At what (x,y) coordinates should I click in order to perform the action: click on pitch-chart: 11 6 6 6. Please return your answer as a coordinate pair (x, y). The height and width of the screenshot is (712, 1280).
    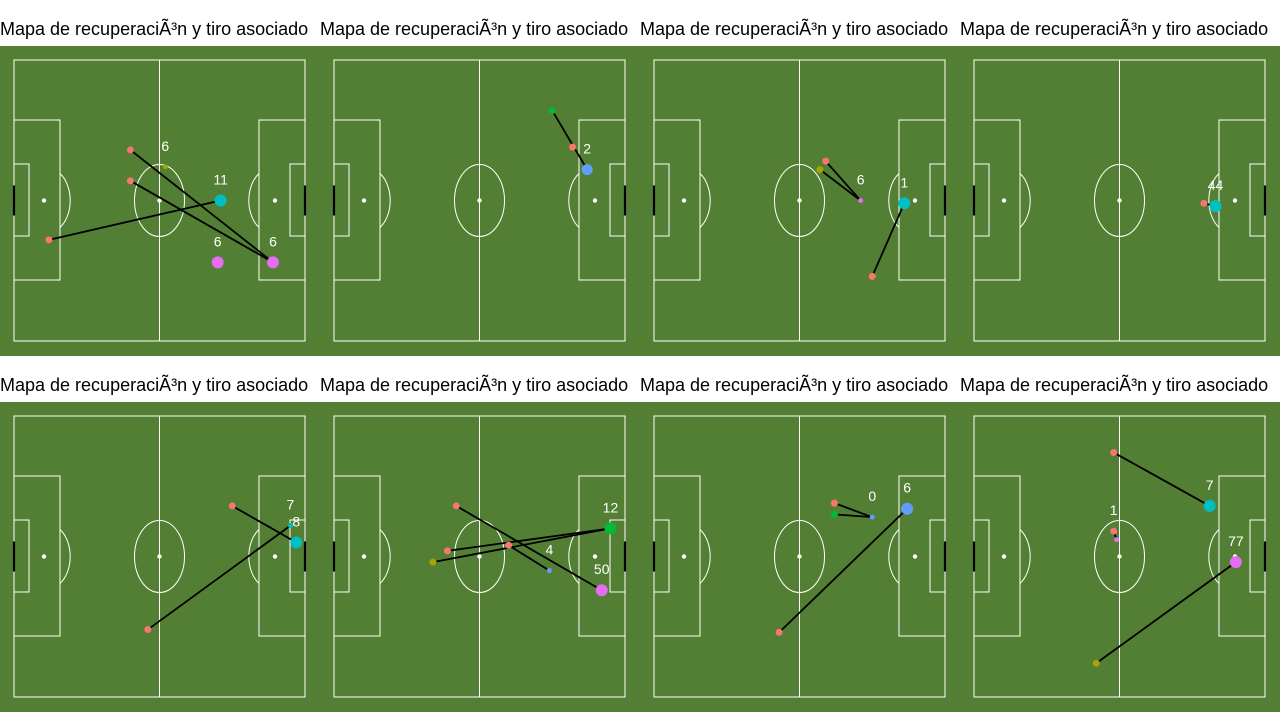
    Looking at the image, I should click on (160, 201).